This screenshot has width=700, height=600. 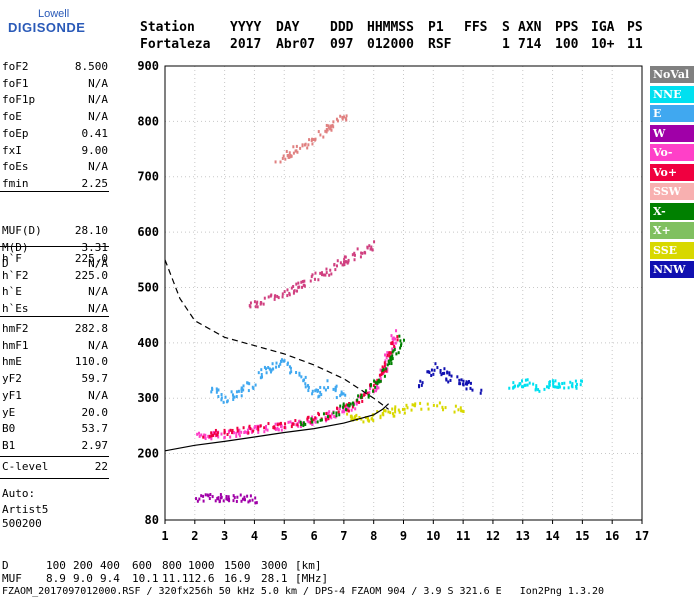 I want to click on param-value: 22, so click(x=101, y=466).